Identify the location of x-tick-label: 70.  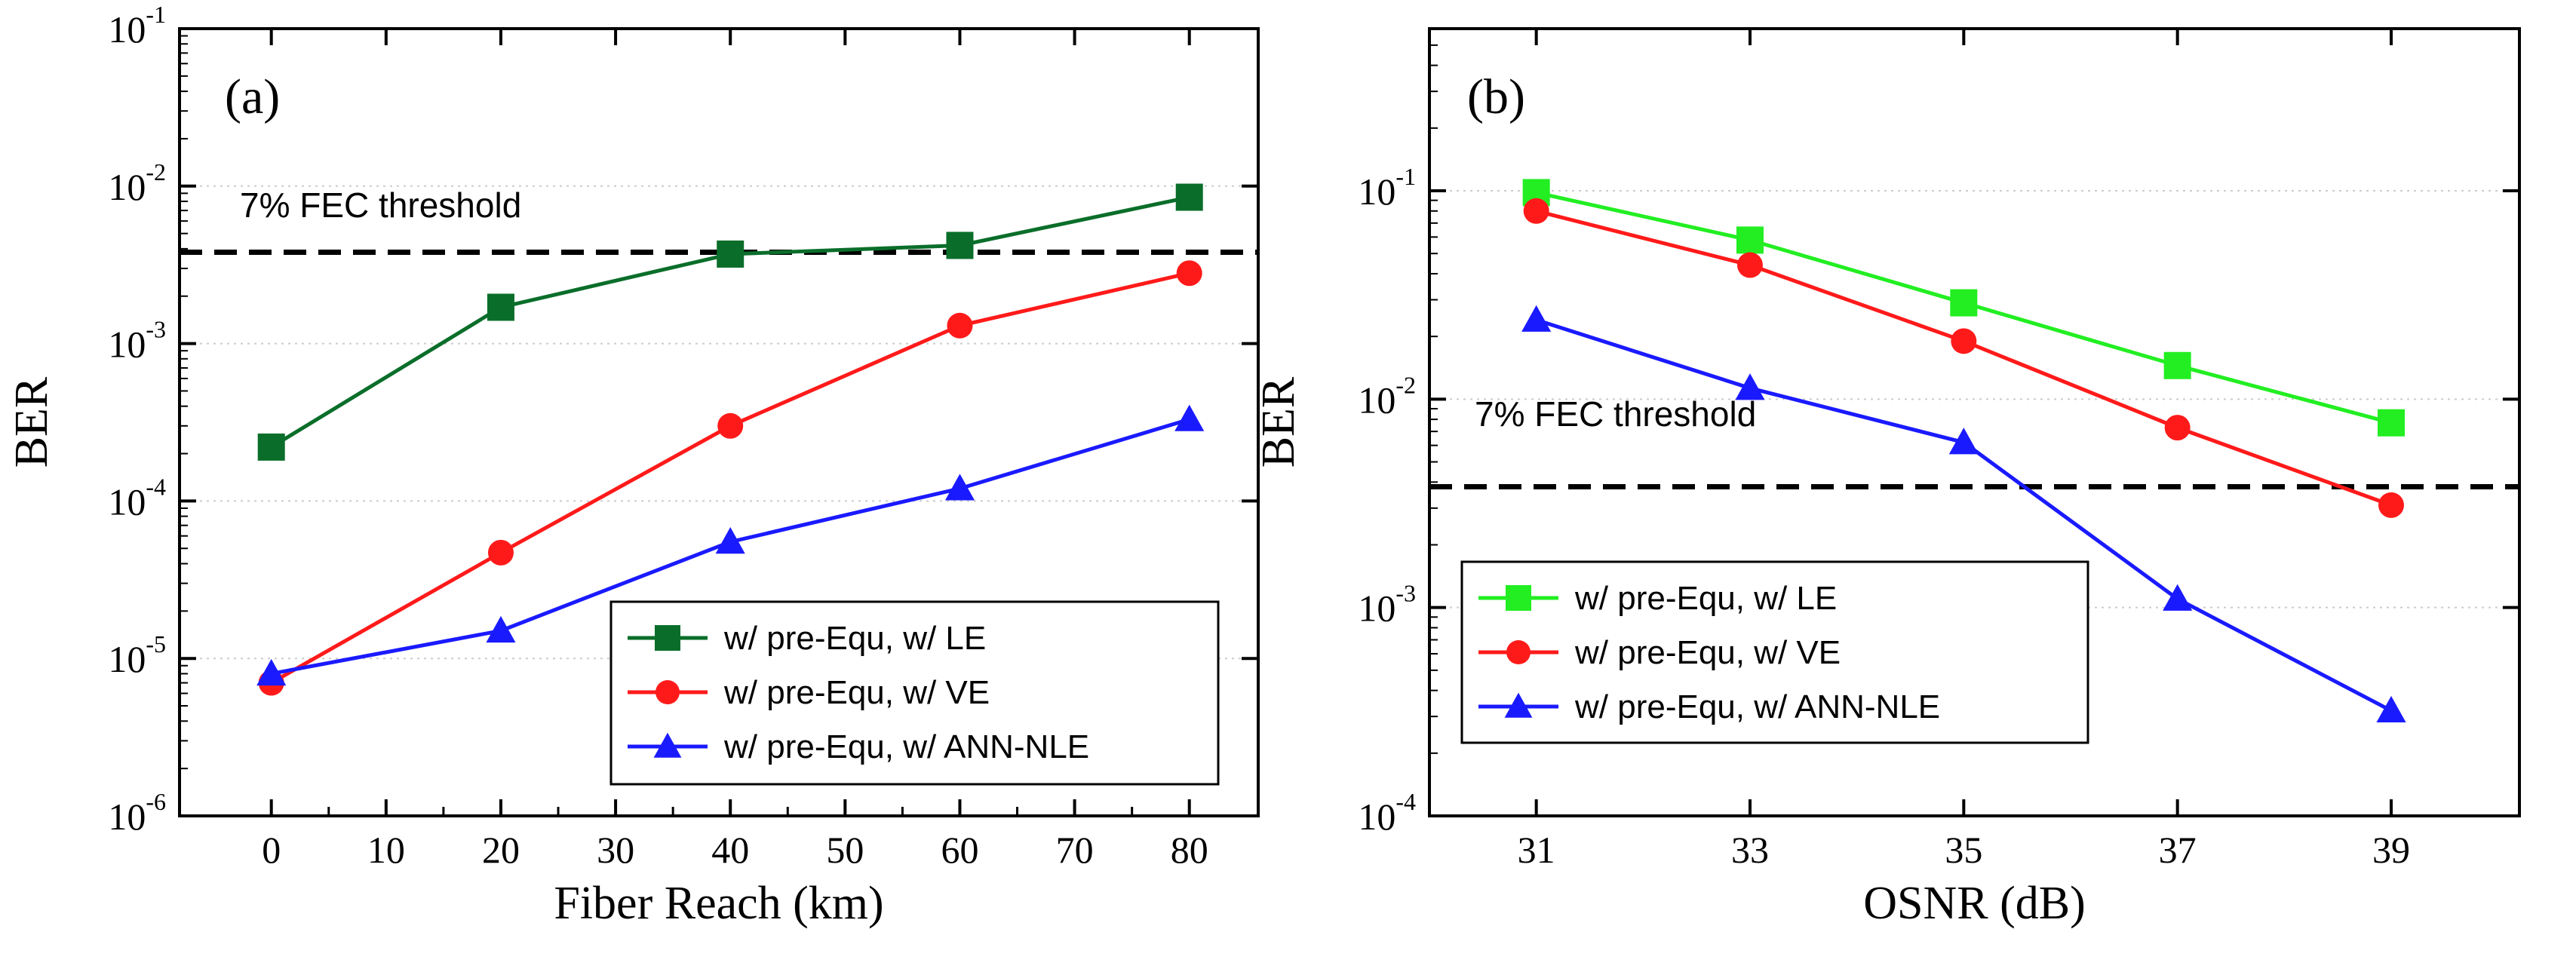
(1075, 850).